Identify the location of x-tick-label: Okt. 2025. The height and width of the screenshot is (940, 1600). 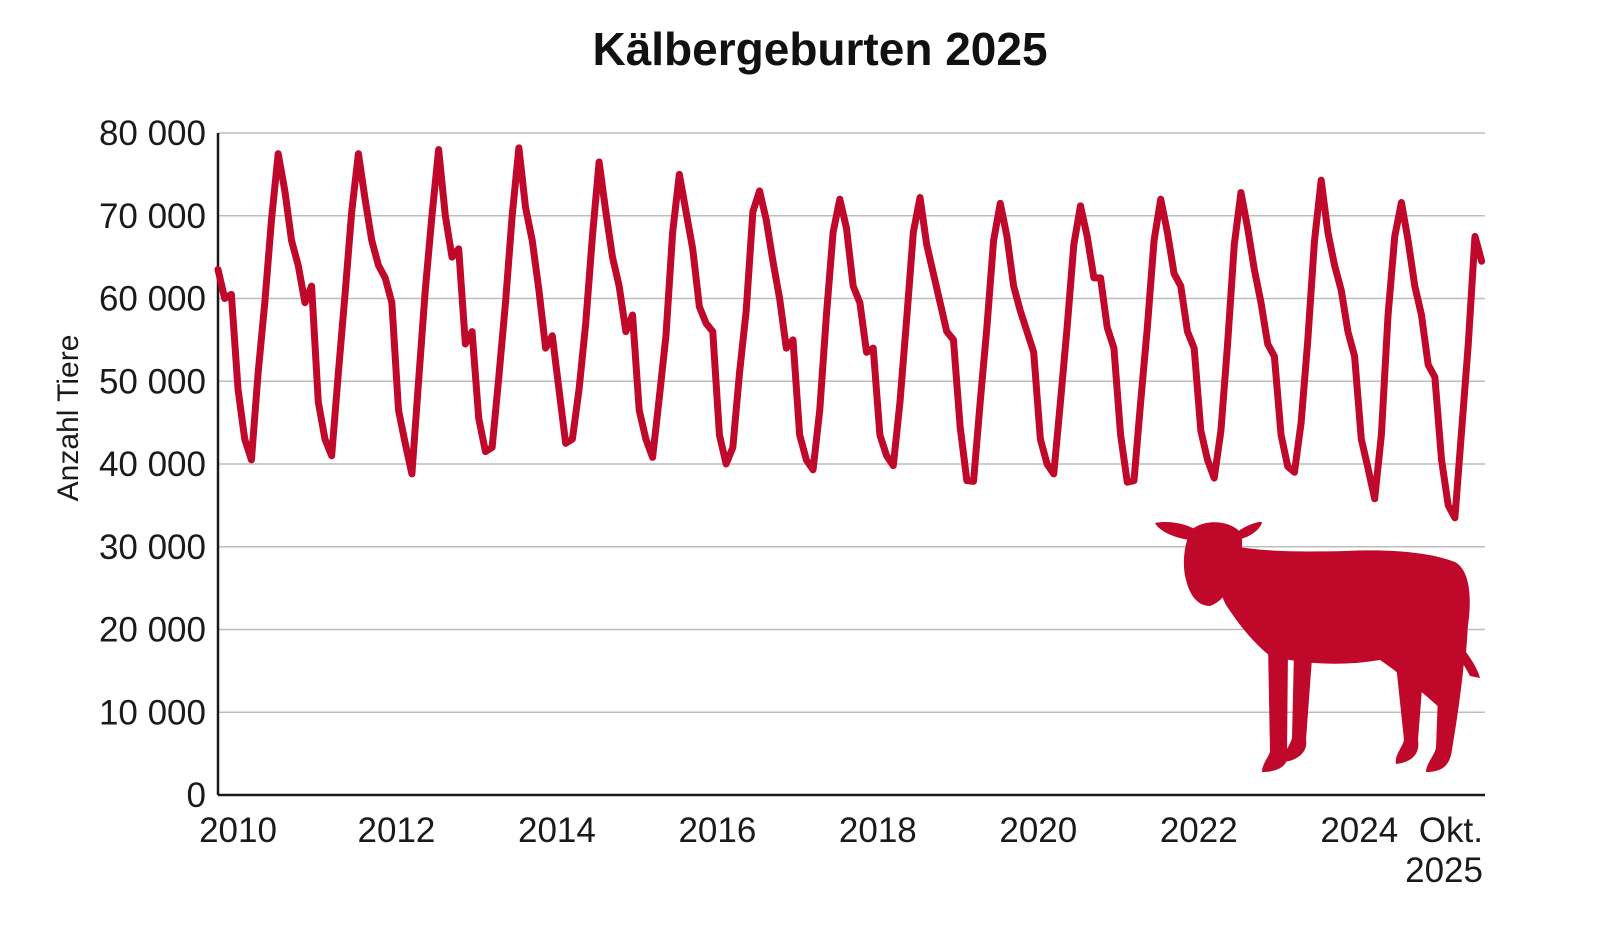
(1444, 850).